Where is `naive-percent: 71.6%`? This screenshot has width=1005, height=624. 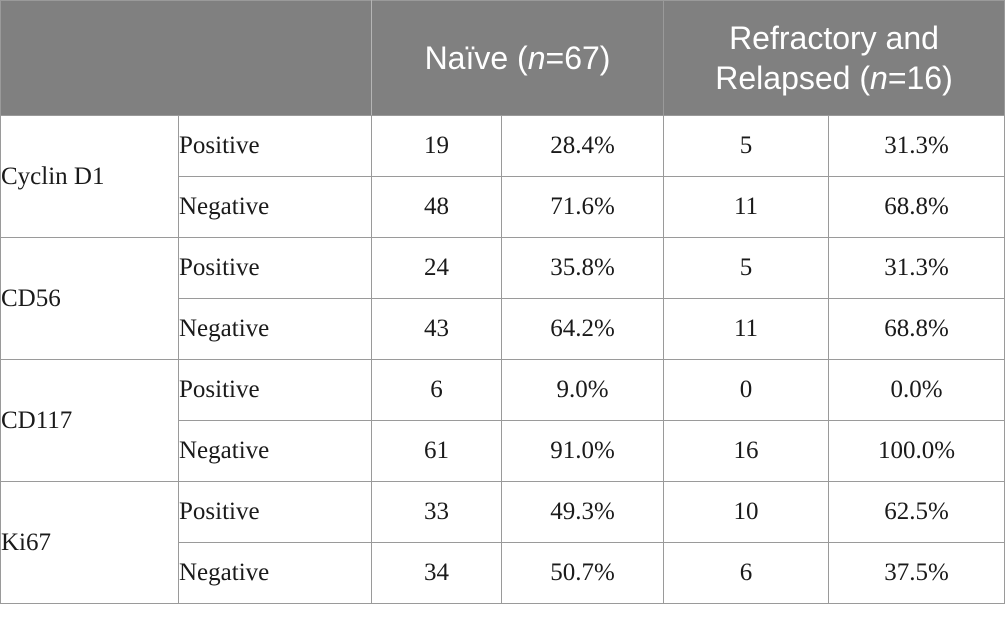
naive-percent: 71.6% is located at coordinates (582, 207).